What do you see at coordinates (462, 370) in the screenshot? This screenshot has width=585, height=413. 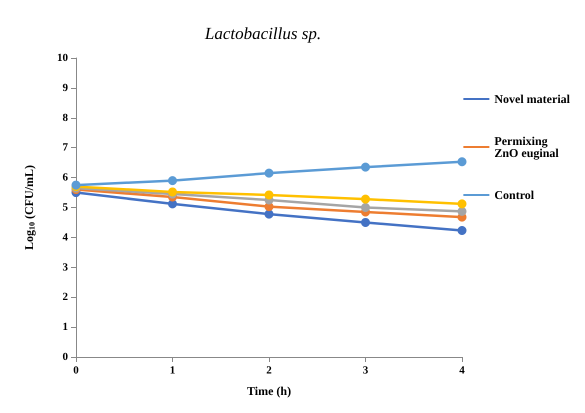 I see `x-tick-label: 4` at bounding box center [462, 370].